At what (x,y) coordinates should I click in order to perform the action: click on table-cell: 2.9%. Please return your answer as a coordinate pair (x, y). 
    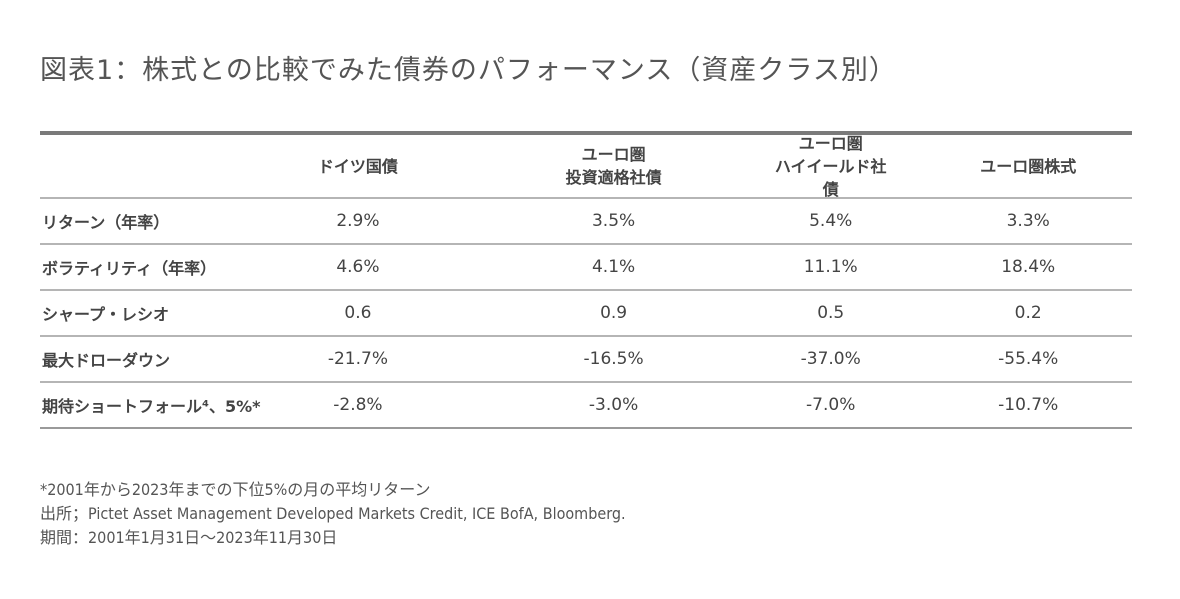
    Looking at the image, I should click on (358, 221).